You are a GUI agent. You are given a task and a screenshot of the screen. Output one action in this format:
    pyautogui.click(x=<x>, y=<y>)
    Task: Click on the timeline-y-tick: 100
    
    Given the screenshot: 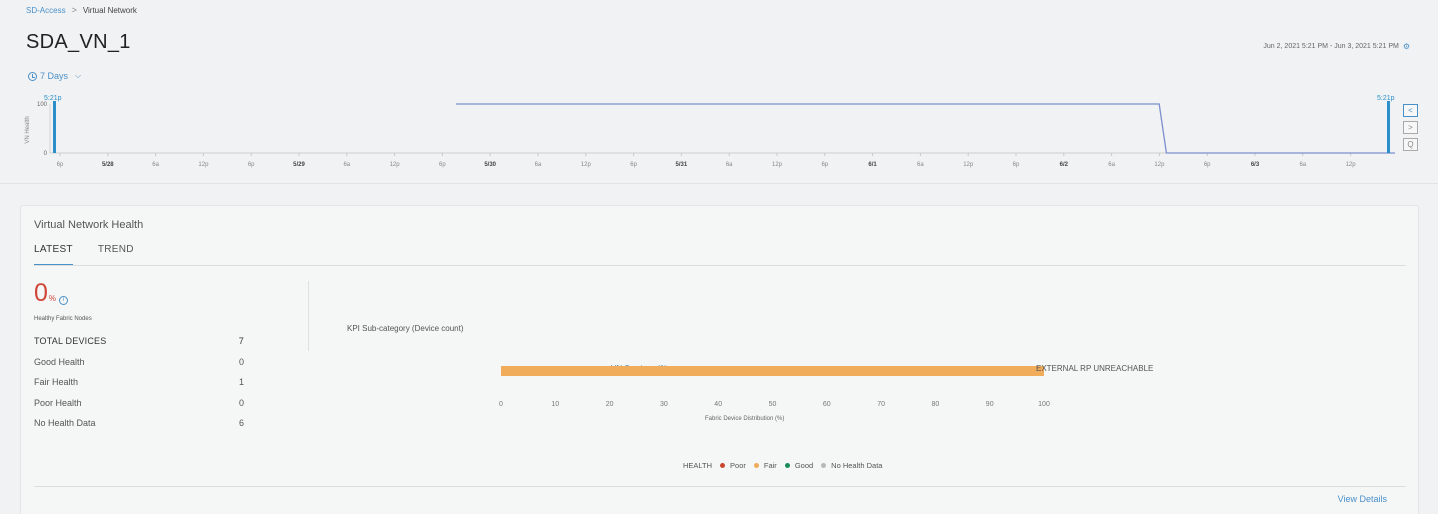 What is the action you would take?
    pyautogui.click(x=42, y=105)
    